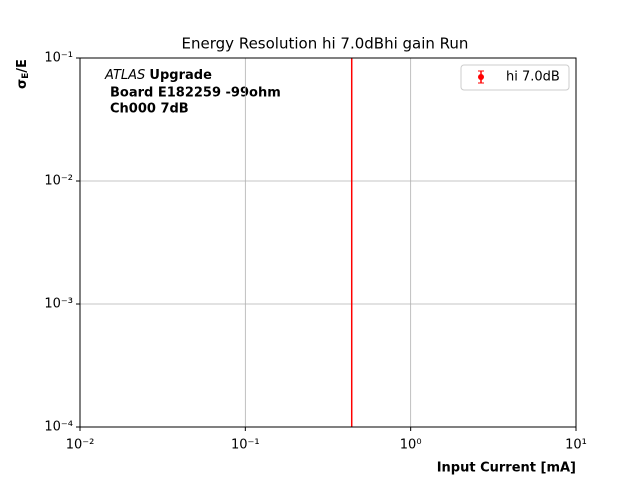 The height and width of the screenshot is (480, 640). I want to click on y-tick-label: 10⁻³, so click(58, 304).